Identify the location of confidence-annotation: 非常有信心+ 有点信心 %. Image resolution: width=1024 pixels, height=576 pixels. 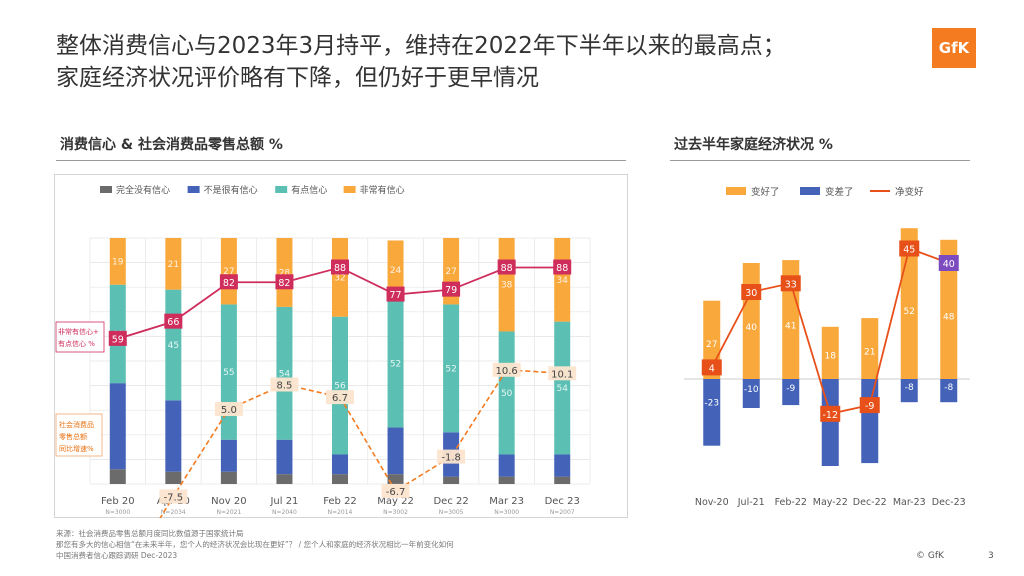
(80, 337).